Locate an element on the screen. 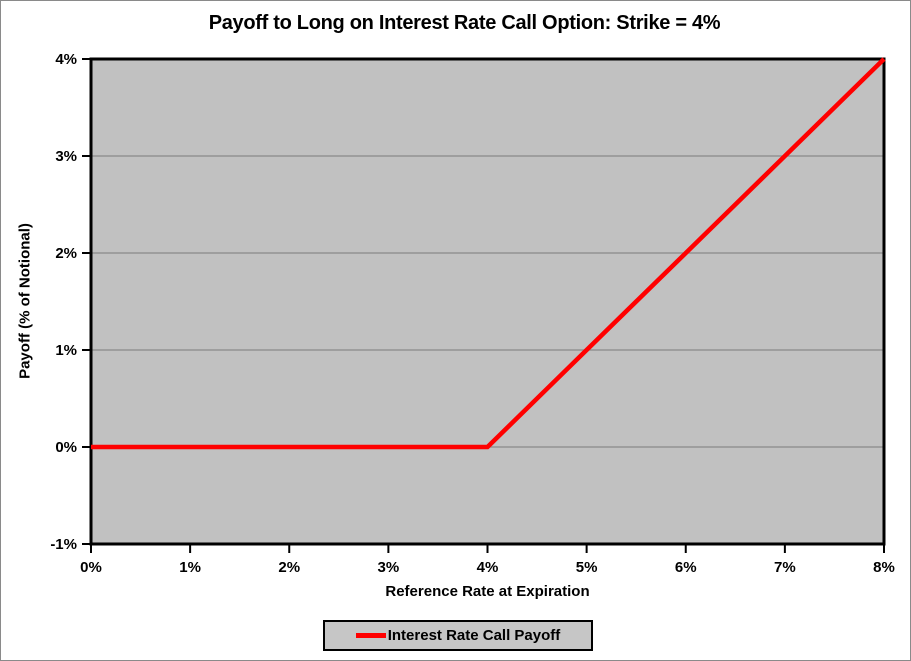 Image resolution: width=911 pixels, height=661 pixels. x-tick-label: 2% is located at coordinates (289, 567).